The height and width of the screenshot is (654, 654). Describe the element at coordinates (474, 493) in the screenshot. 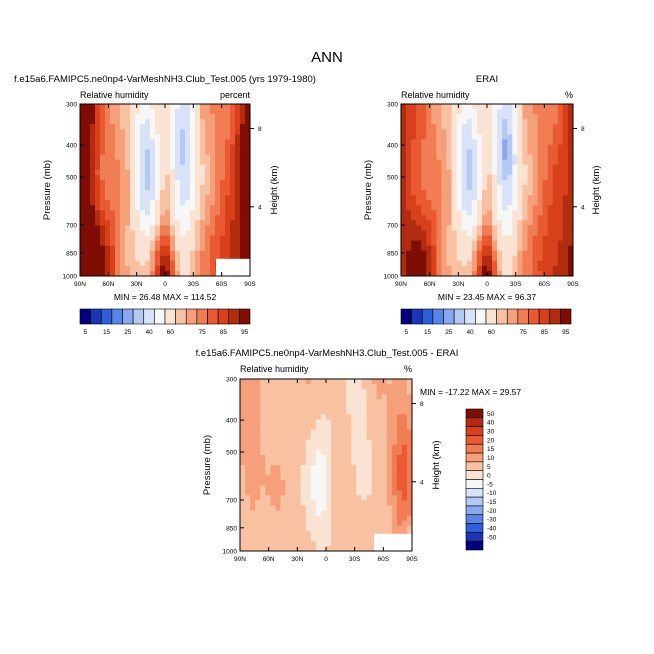

I see `colorbar-box` at that location.